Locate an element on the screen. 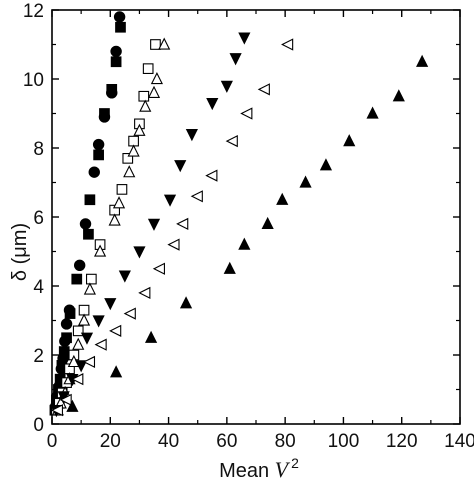 The width and height of the screenshot is (474, 482). x-axis-title-variable: V is located at coordinates (283, 469).